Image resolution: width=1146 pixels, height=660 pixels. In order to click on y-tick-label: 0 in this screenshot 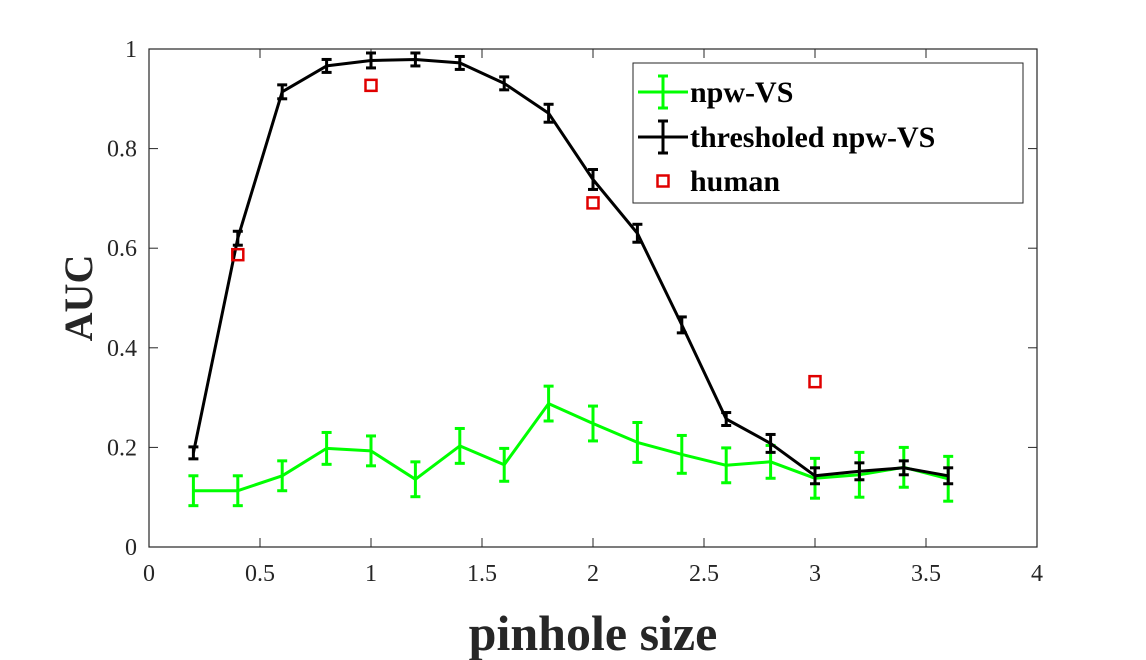, I will do `click(131, 548)`.